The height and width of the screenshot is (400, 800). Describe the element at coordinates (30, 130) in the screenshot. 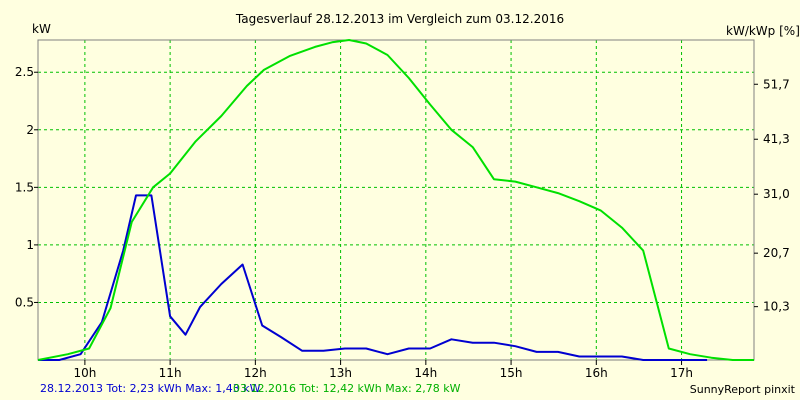

I see `y-tick-label-left: 2` at that location.